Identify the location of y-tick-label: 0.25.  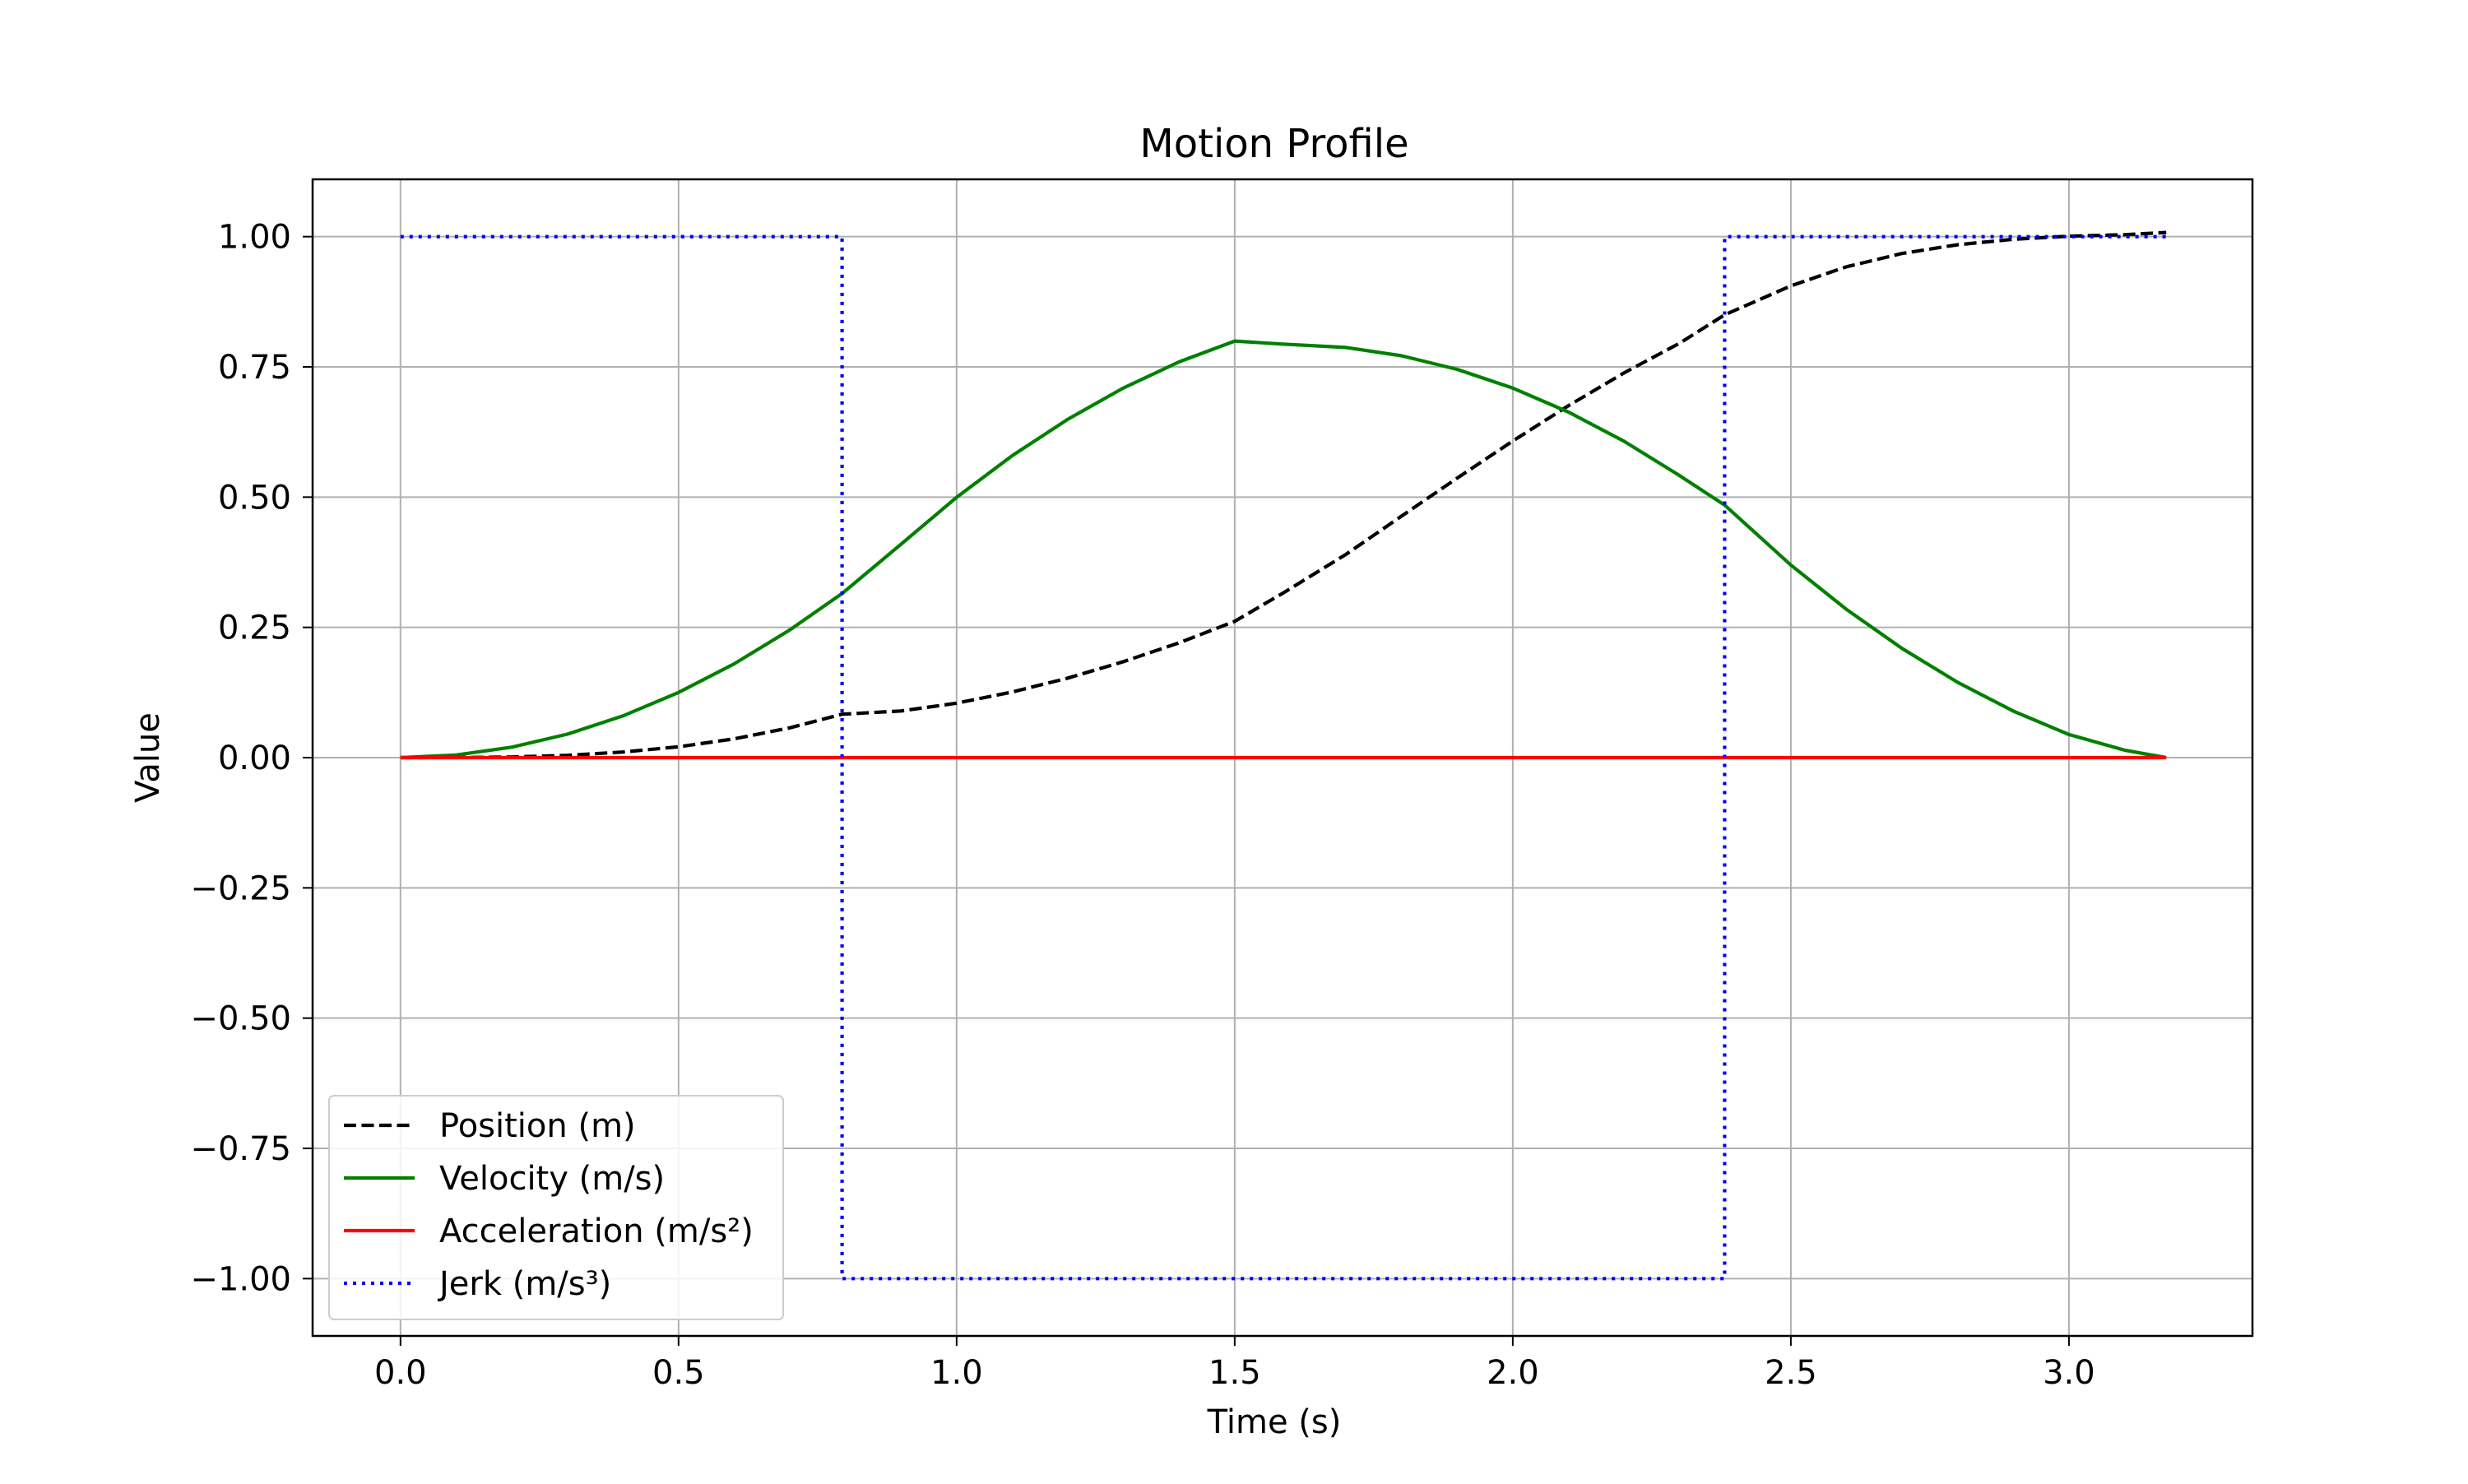
(254, 628).